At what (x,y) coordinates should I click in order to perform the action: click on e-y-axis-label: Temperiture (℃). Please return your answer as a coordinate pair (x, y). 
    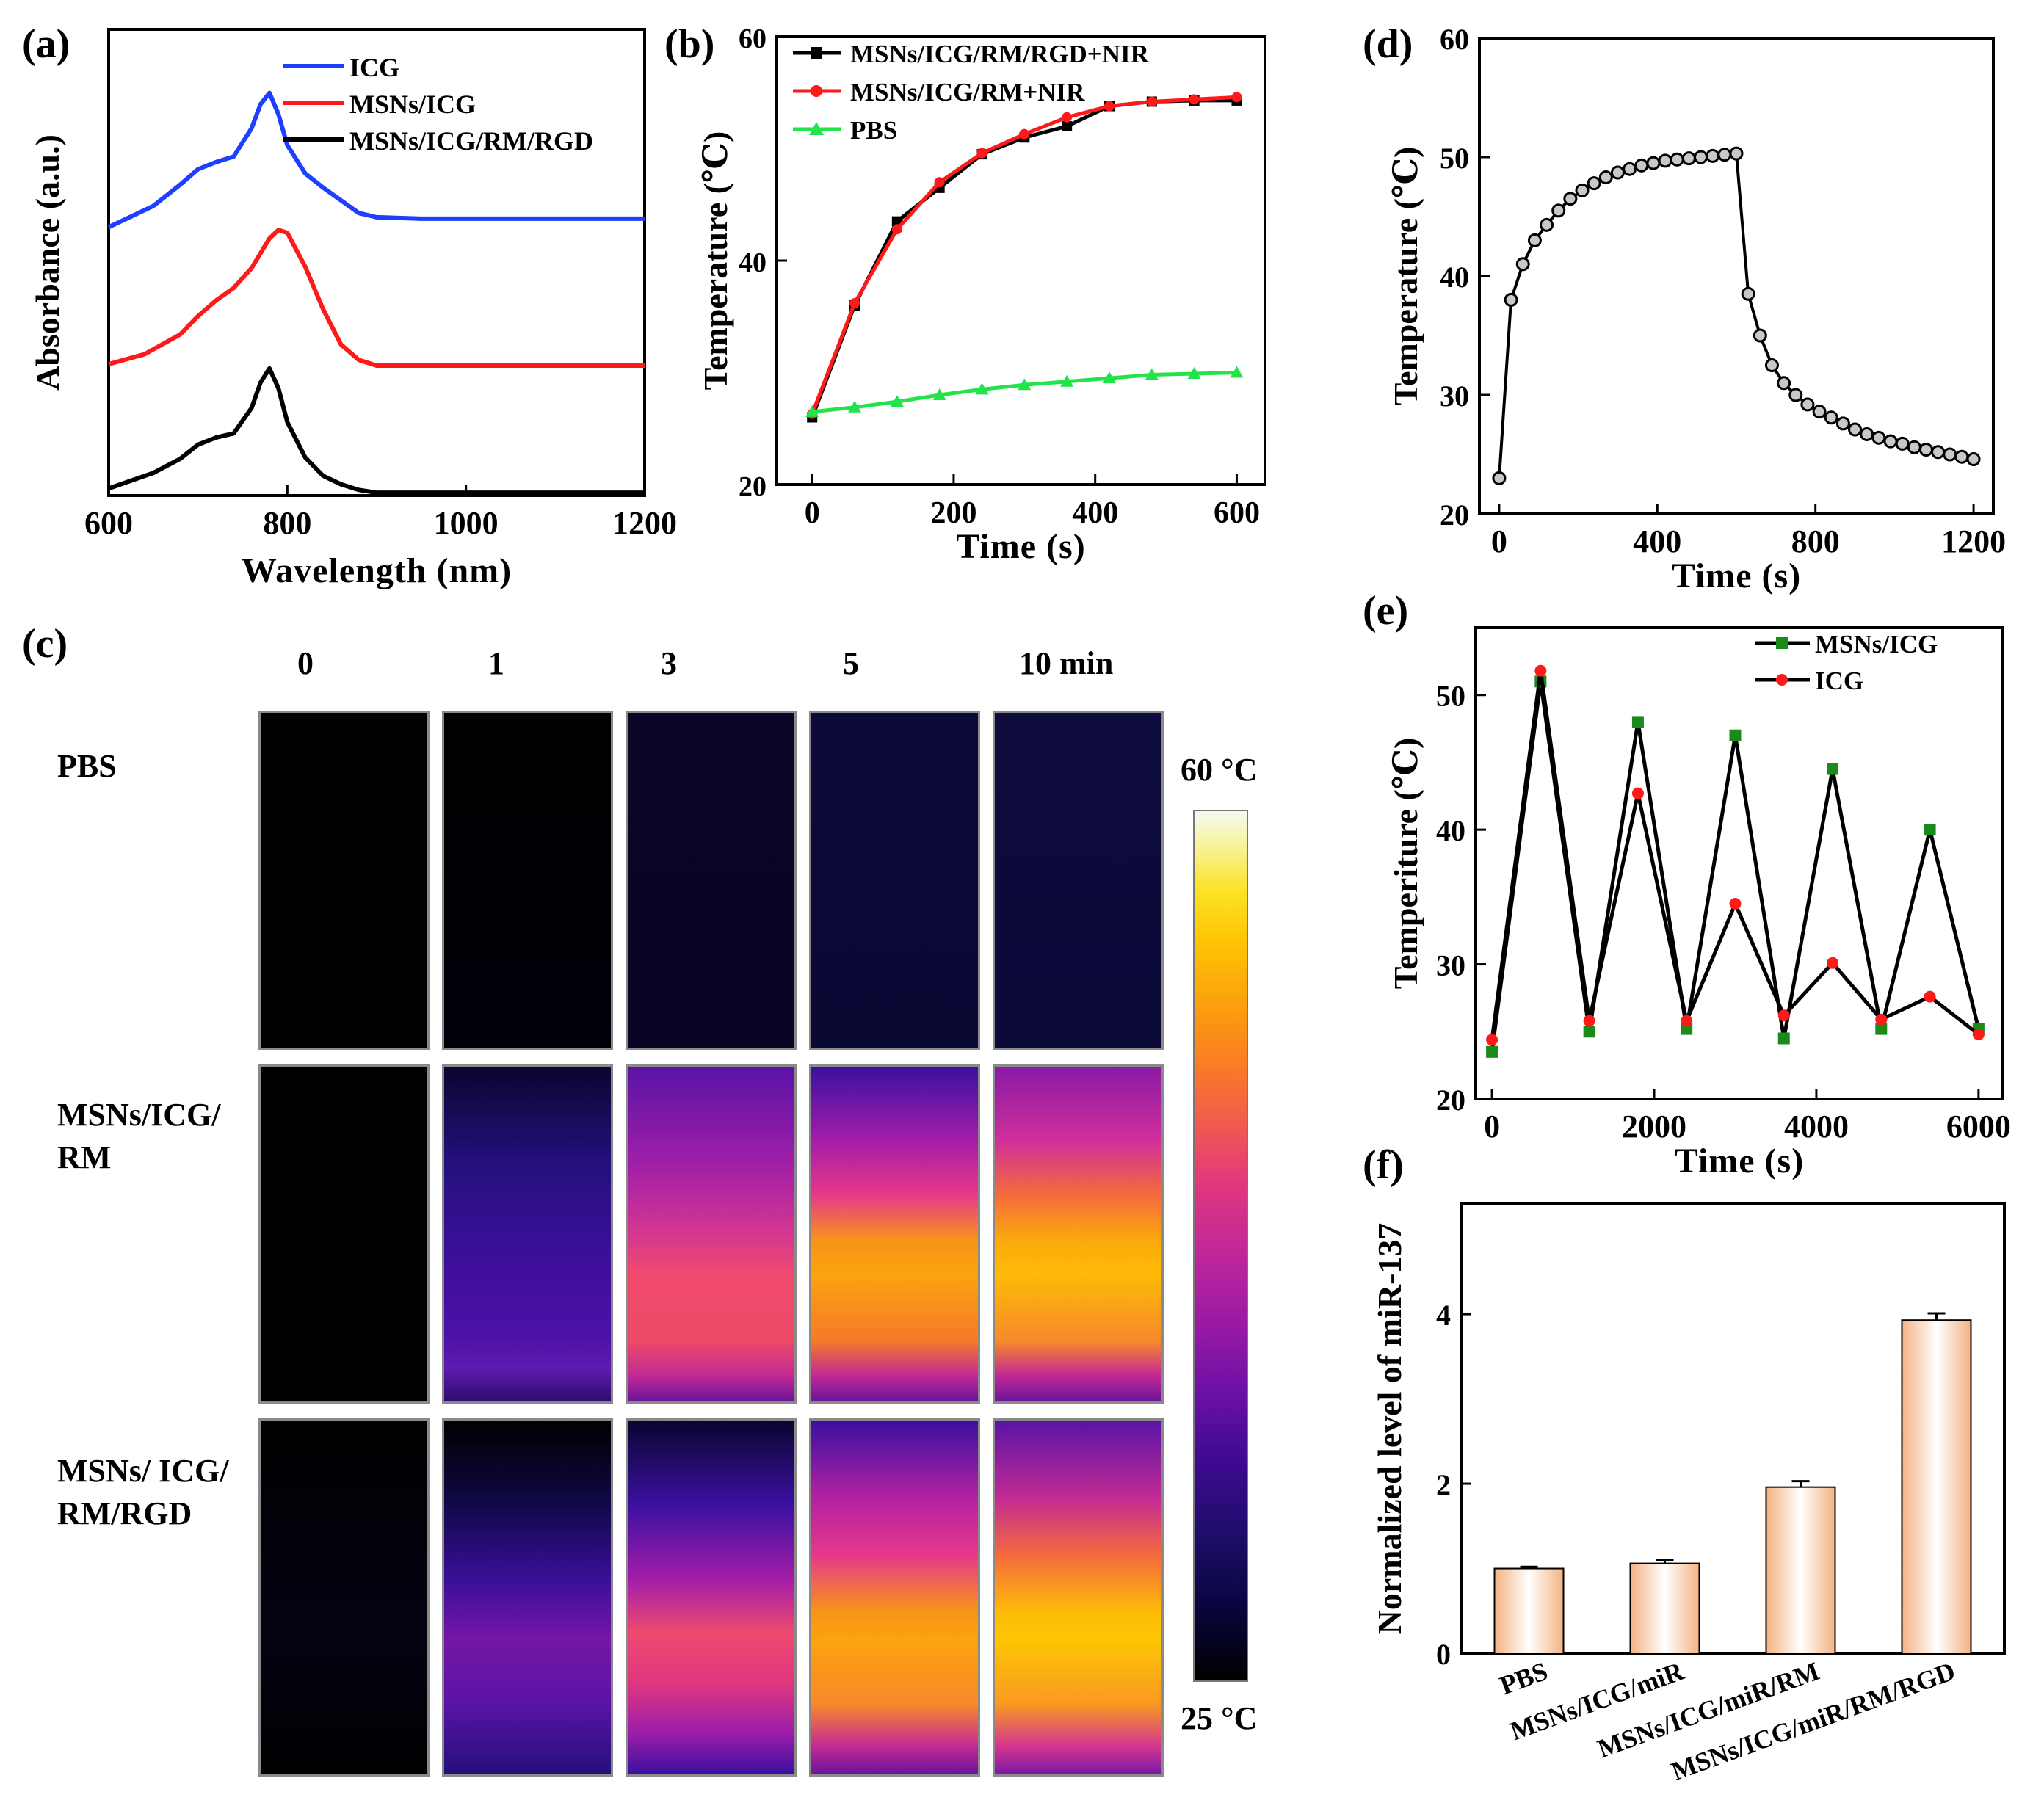
    Looking at the image, I should click on (1405, 864).